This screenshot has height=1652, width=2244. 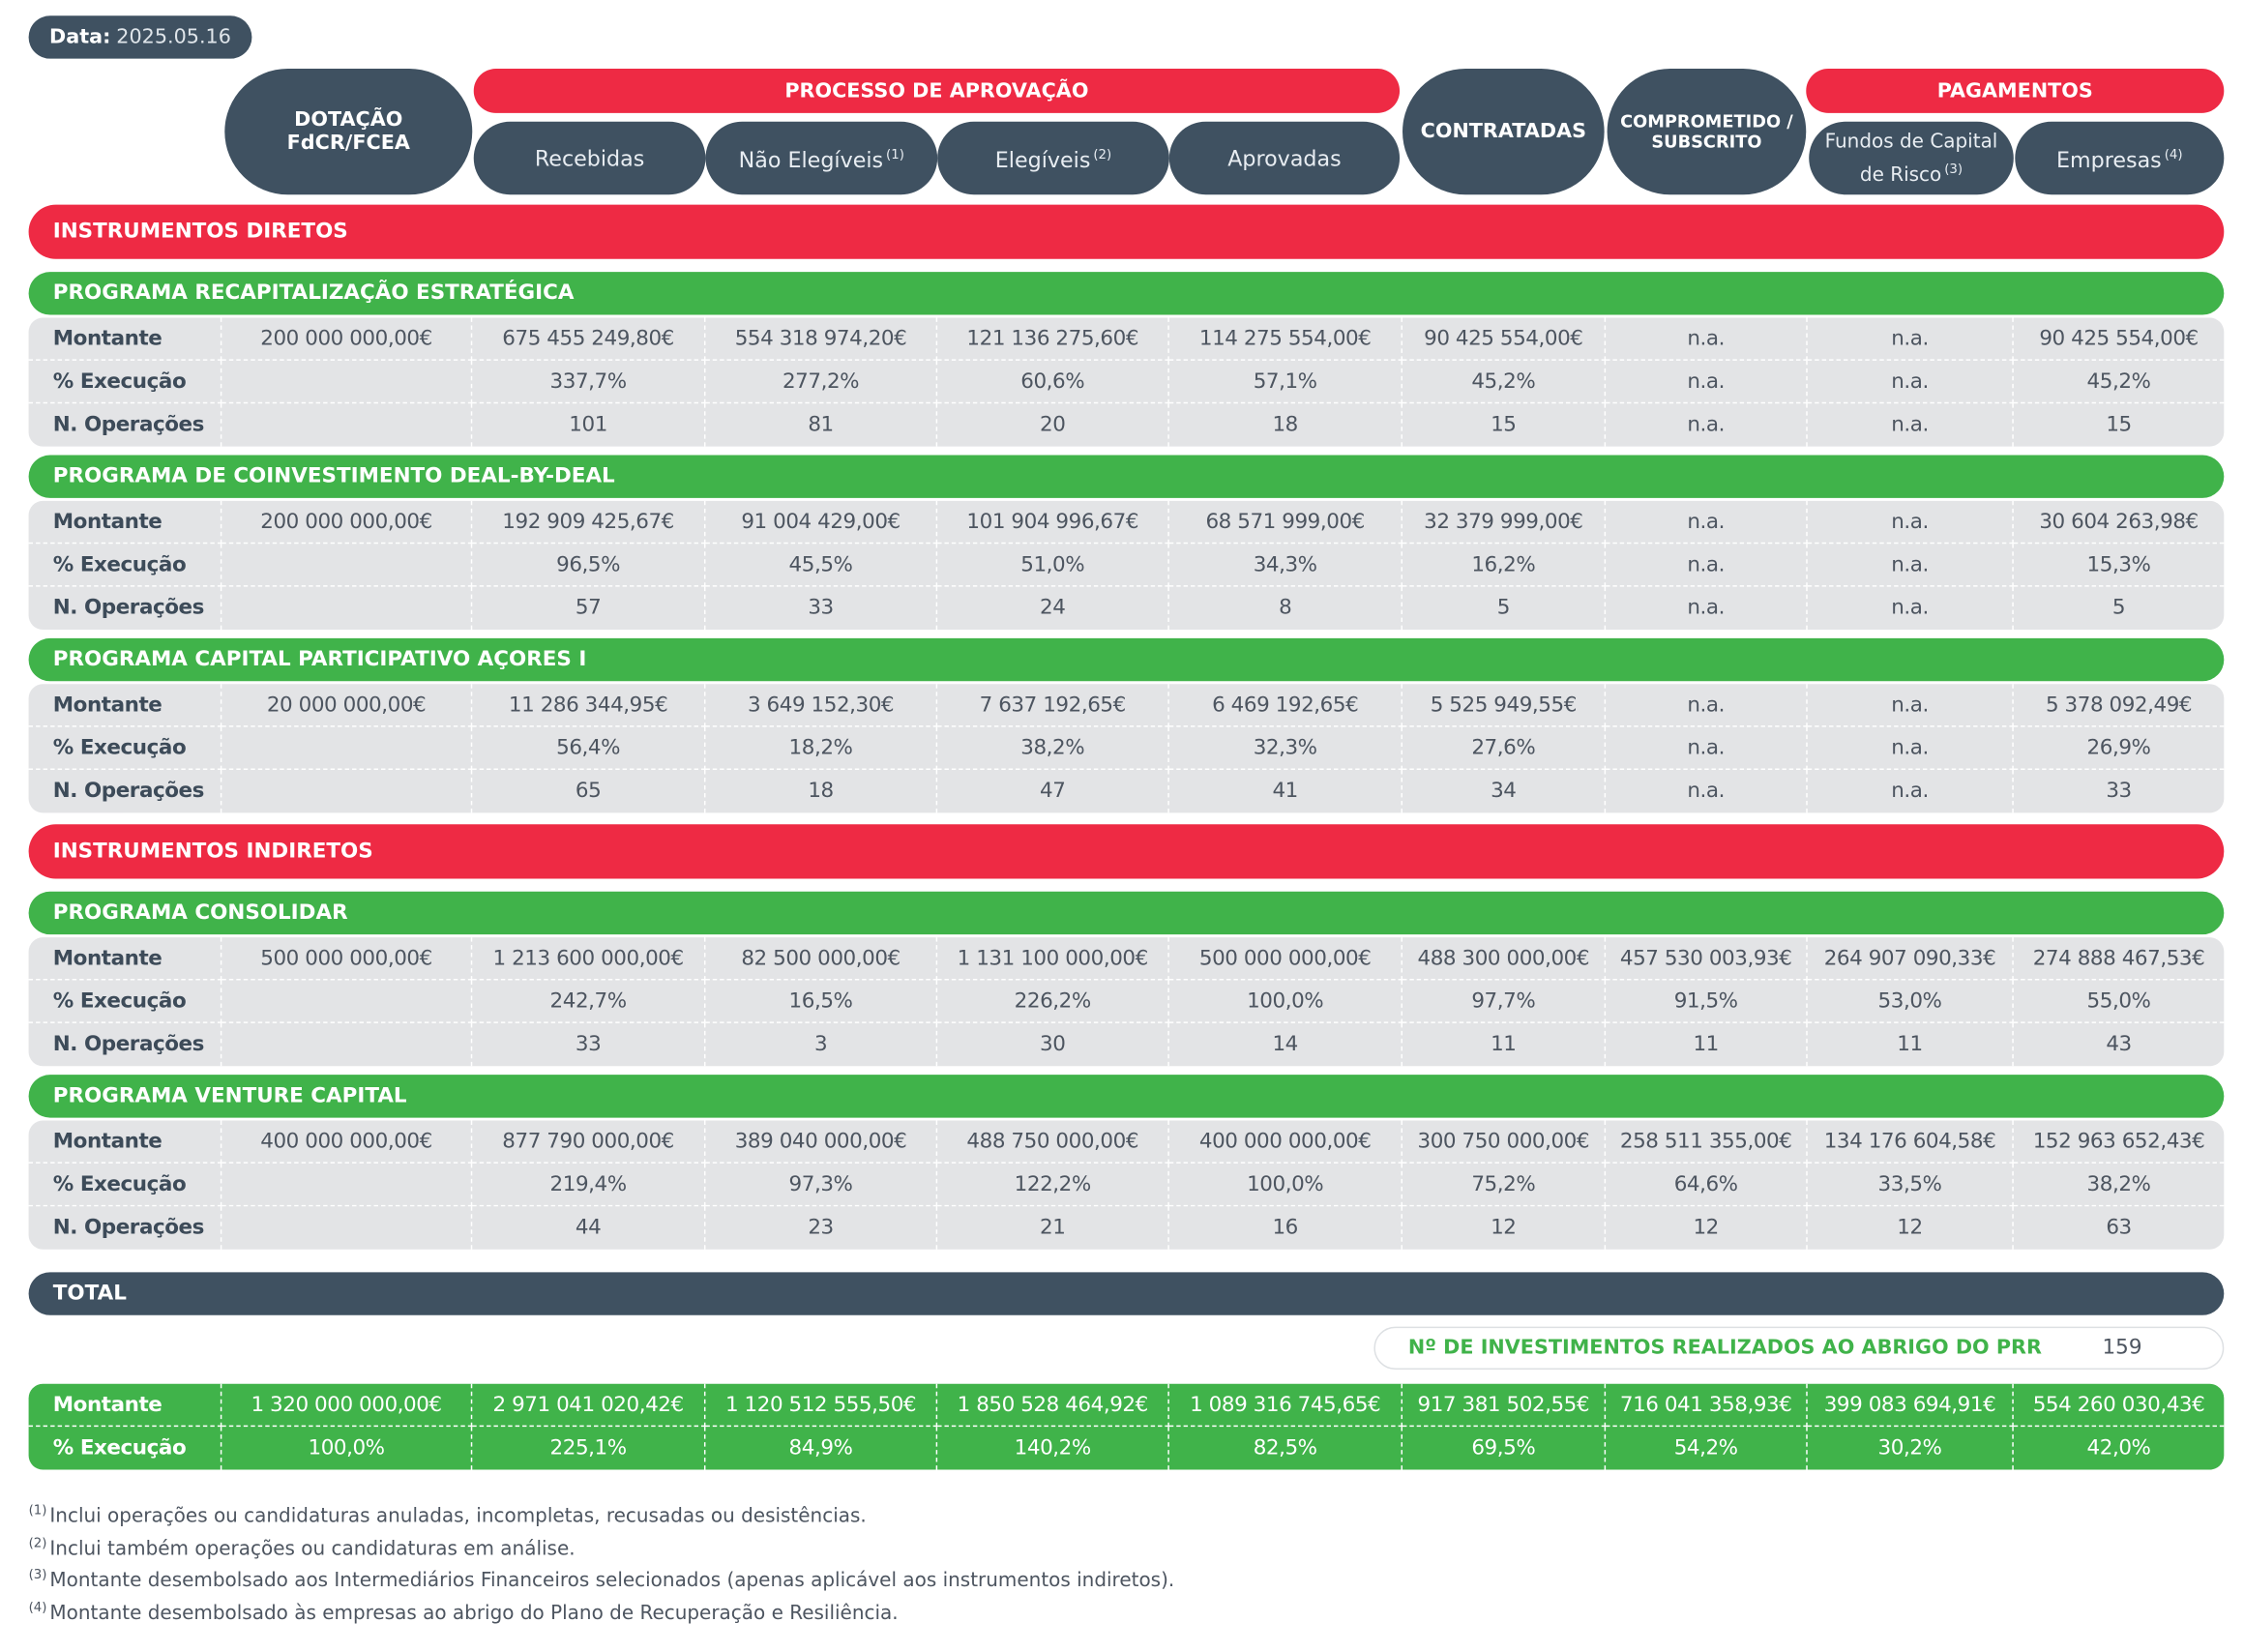 I want to click on cell: 1 213 600 000,00€, so click(x=589, y=959).